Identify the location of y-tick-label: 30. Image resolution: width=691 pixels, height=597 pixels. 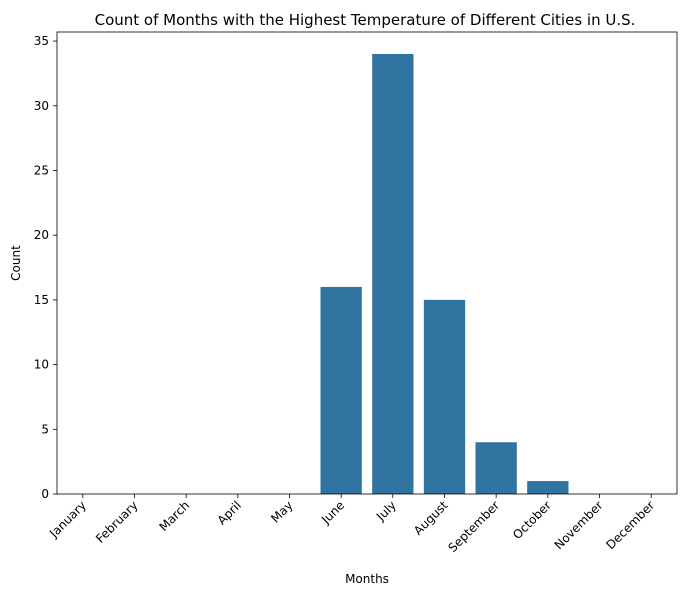
(41, 106).